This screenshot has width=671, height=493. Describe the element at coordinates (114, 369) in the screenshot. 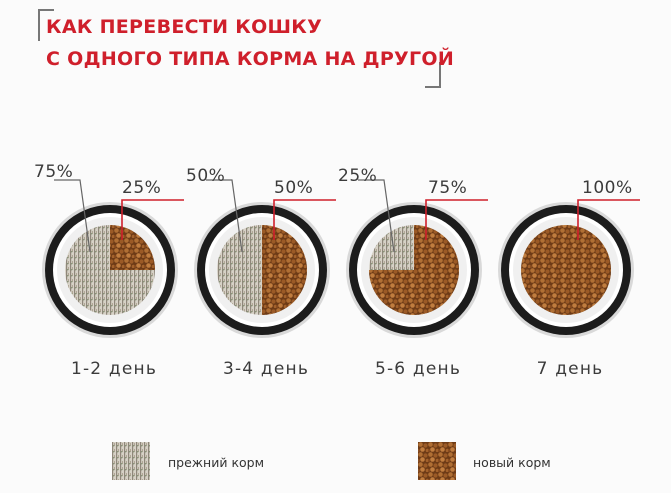

I see `day-label: 1-2 день` at that location.